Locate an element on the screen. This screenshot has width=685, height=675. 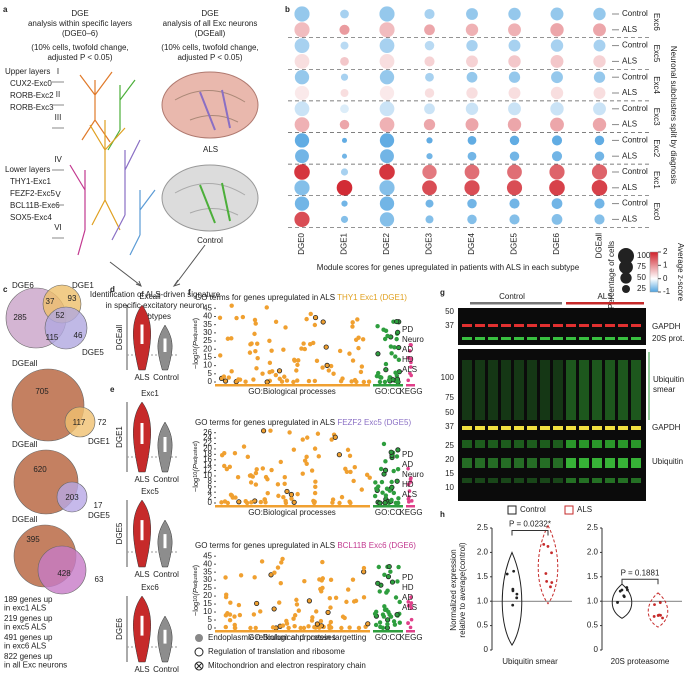
x-category-label: KEGG is located at coordinates (410, 512).